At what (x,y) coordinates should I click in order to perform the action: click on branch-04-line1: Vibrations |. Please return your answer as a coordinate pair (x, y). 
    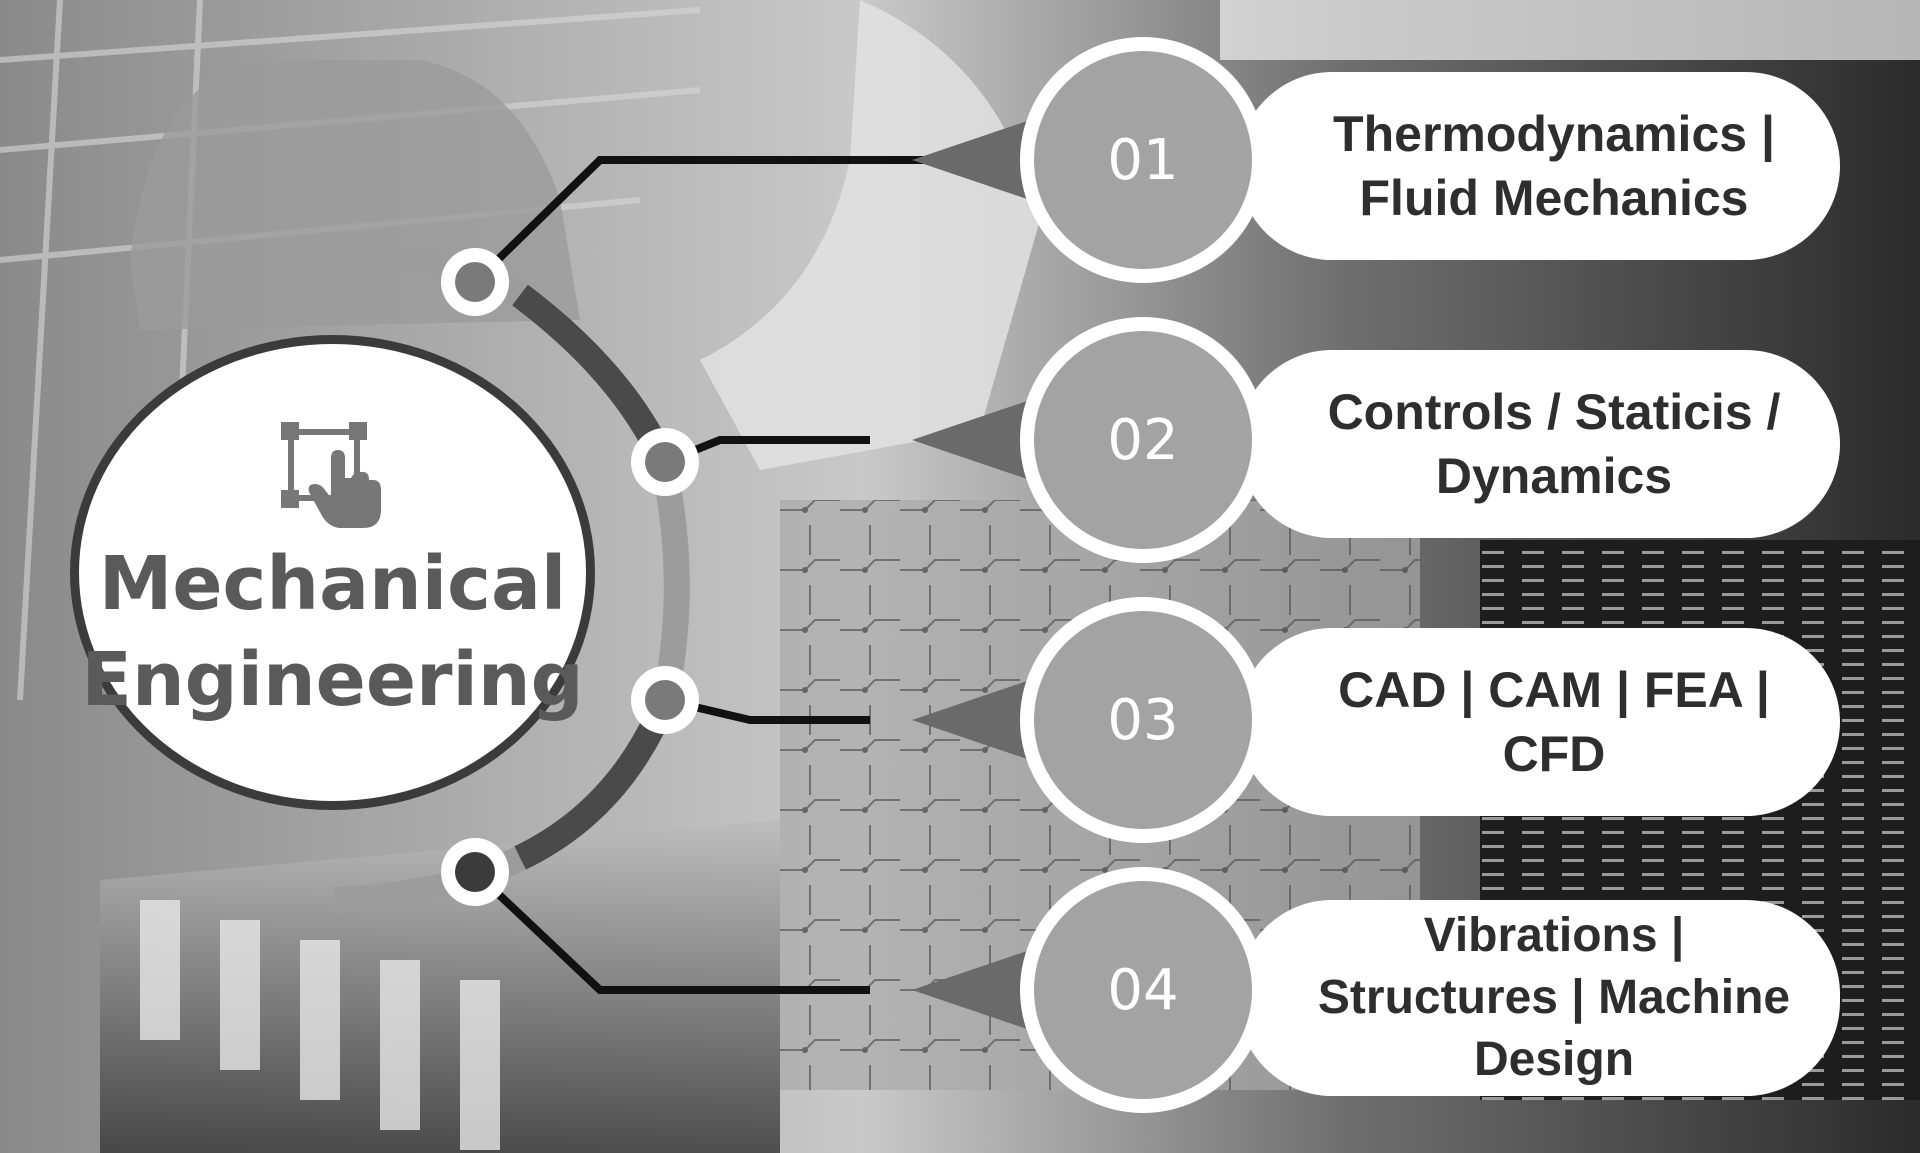
    Looking at the image, I should click on (1554, 935).